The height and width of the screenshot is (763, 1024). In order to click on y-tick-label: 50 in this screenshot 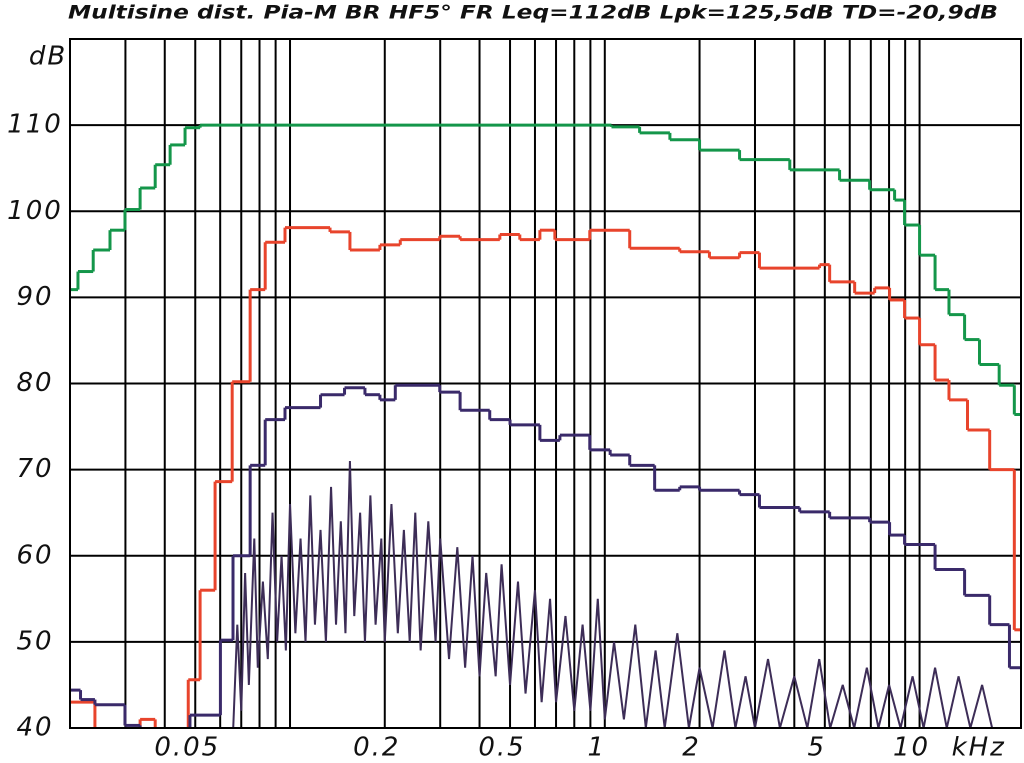, I will do `click(34, 641)`.